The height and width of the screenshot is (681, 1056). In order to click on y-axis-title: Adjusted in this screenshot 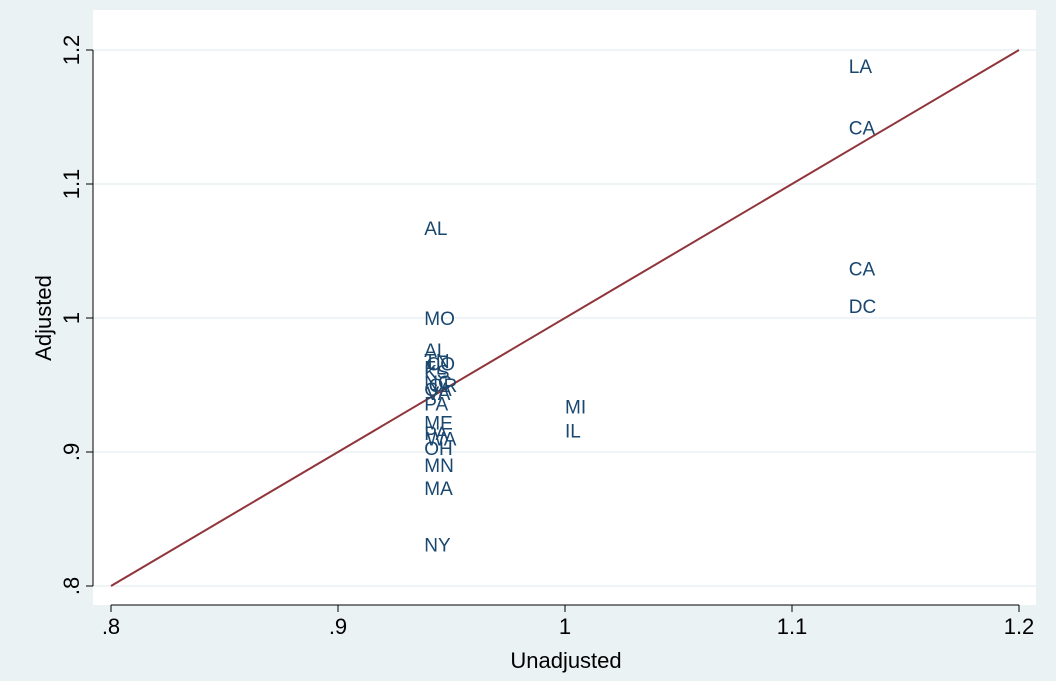, I will do `click(43, 318)`.